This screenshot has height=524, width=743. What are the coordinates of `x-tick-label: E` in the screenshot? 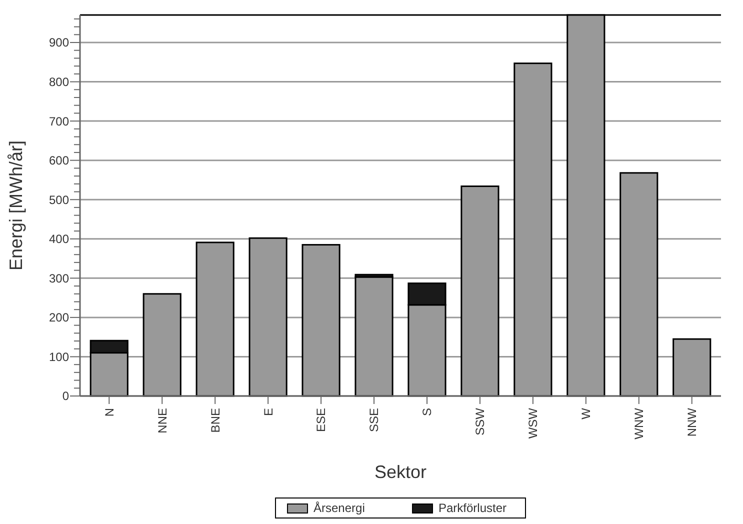 It's located at (268, 412).